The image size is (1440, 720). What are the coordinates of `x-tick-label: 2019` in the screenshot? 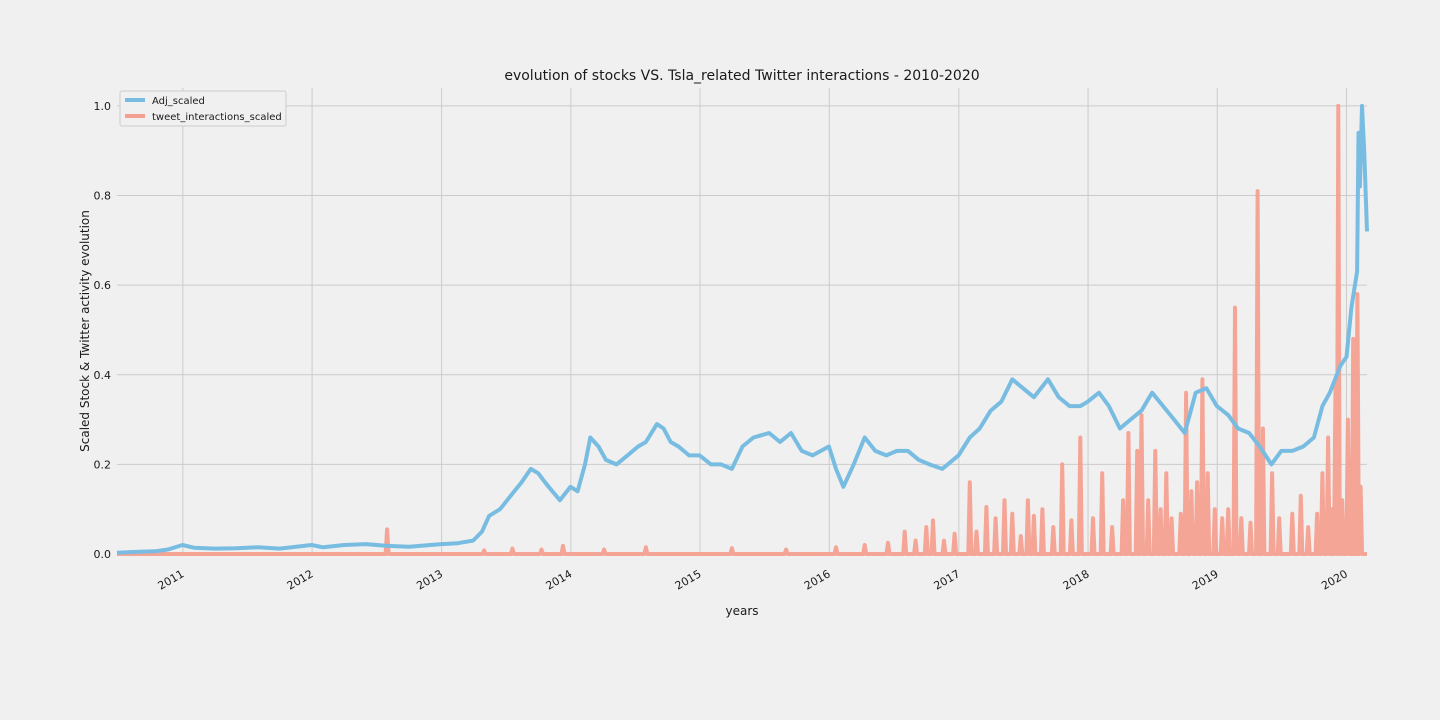 It's located at (1205, 579).